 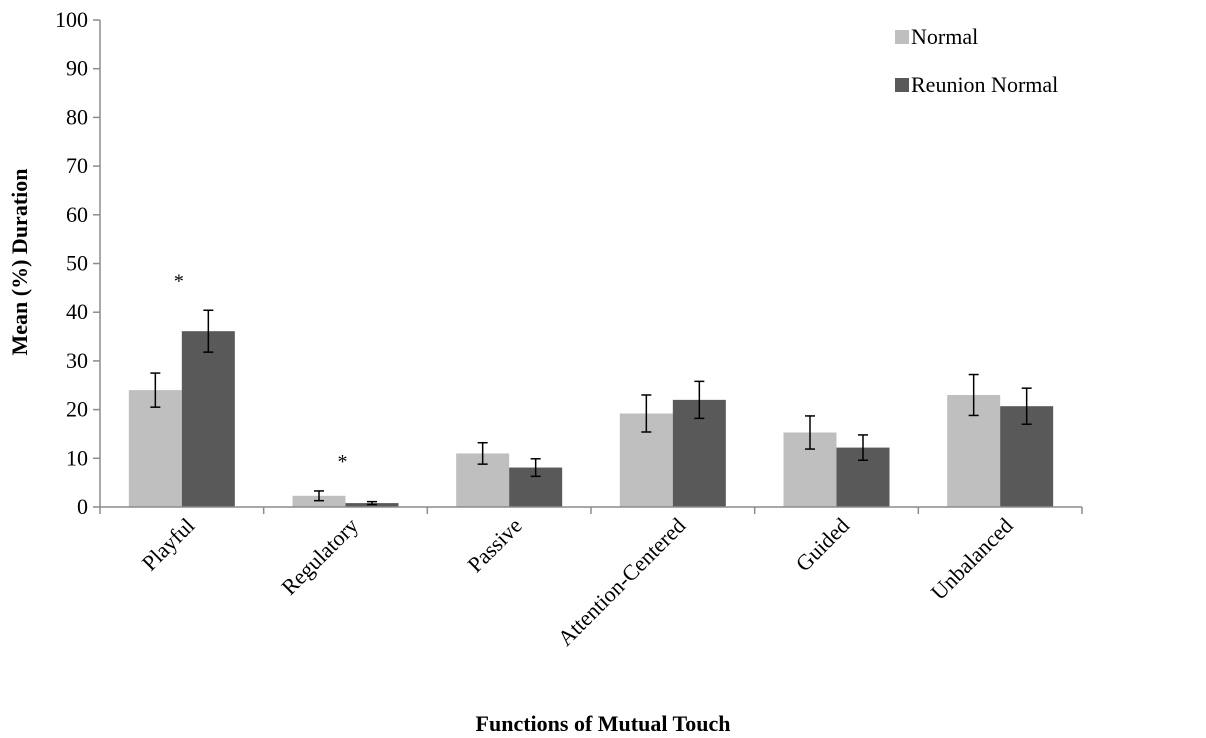 I want to click on category-label: Guided, so click(x=822, y=544).